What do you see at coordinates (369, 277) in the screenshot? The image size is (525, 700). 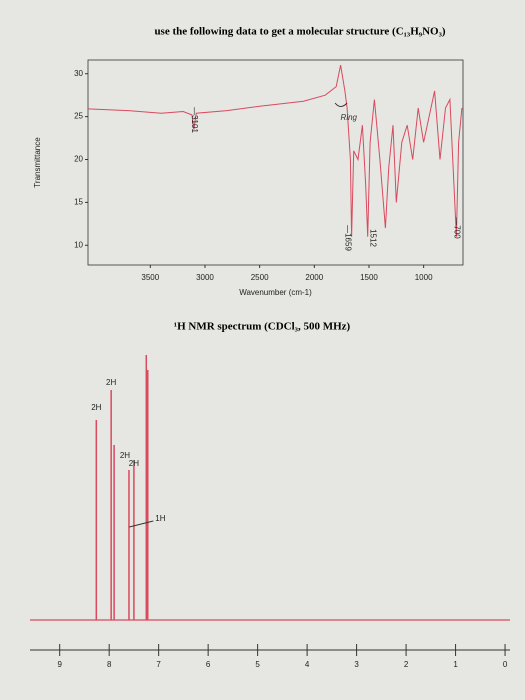 I see `x-tick-label: 1500` at bounding box center [369, 277].